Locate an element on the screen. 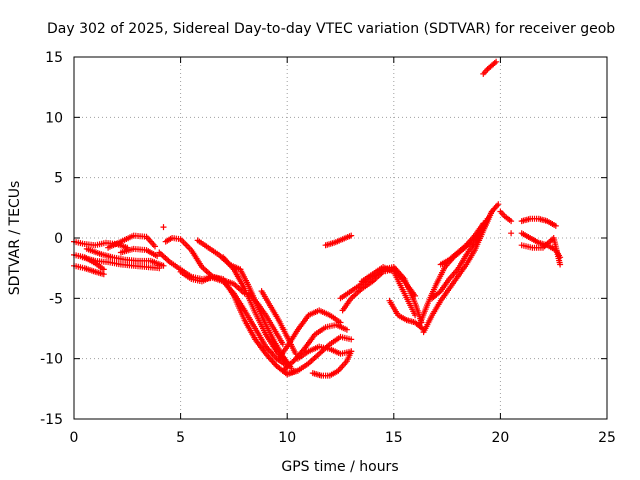 The image size is (640, 480). series-arc-j2 is located at coordinates (381, 295).